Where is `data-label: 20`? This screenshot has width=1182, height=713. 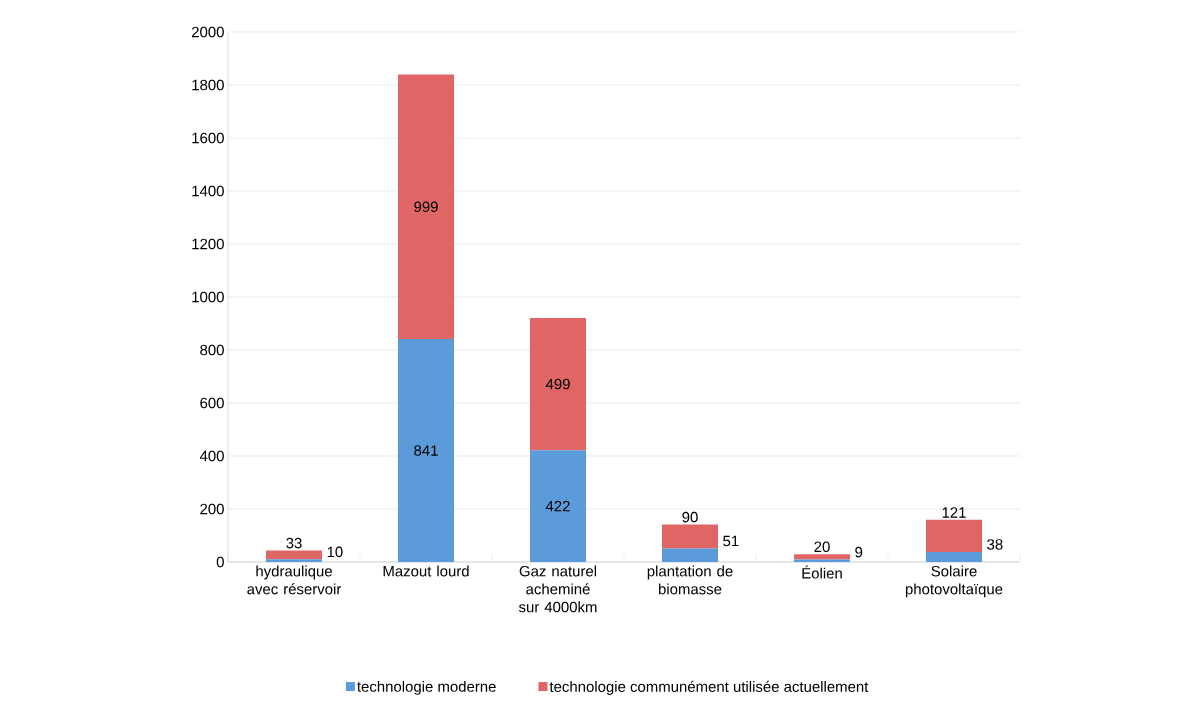
data-label: 20 is located at coordinates (822, 547).